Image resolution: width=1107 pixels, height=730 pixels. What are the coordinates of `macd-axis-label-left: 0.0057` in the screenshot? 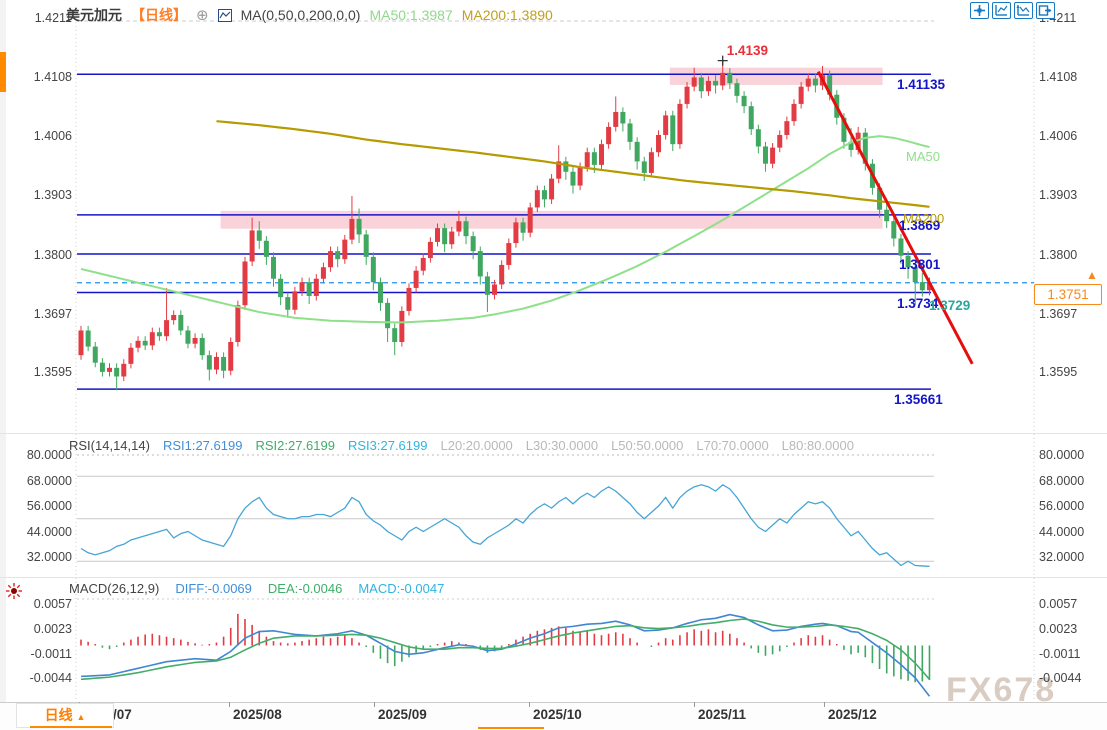 It's located at (52, 603).